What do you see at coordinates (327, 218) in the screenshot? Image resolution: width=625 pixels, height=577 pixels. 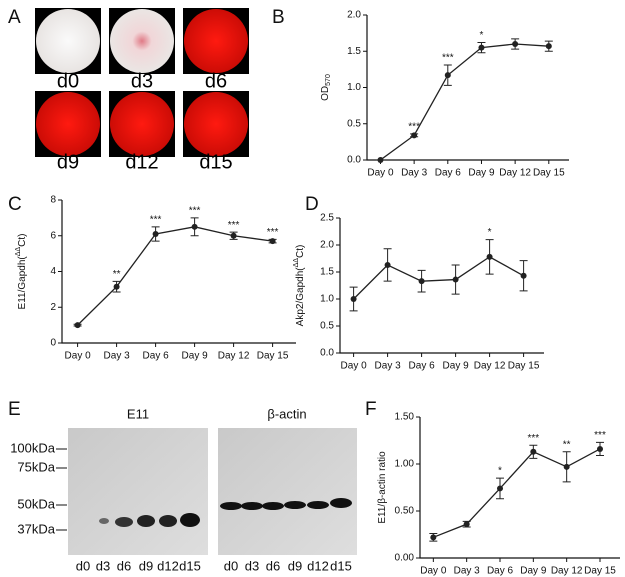 I see `y-tick-label: 2.5` at bounding box center [327, 218].